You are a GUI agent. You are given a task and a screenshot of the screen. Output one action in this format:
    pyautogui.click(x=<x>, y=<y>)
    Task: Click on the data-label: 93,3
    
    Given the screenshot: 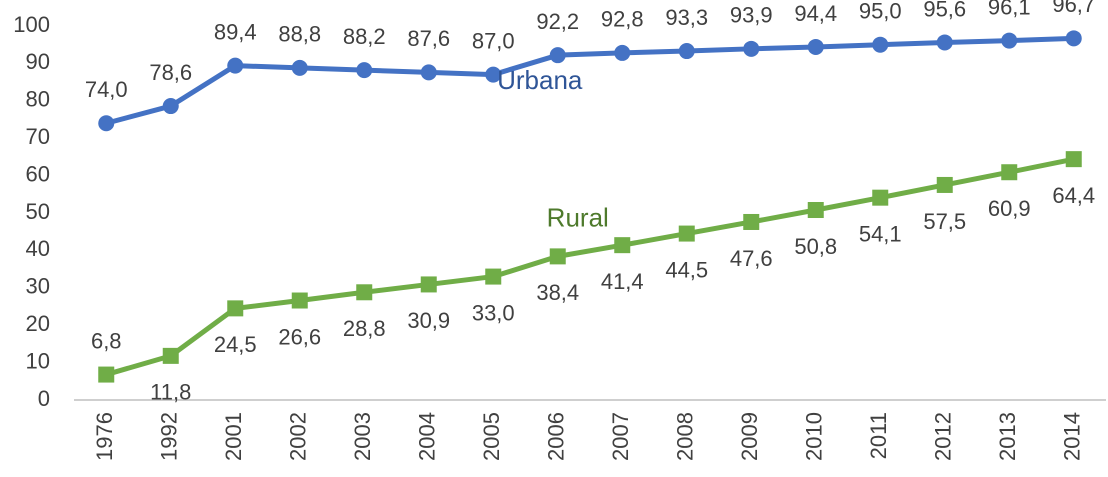 What is the action you would take?
    pyautogui.click(x=686, y=17)
    